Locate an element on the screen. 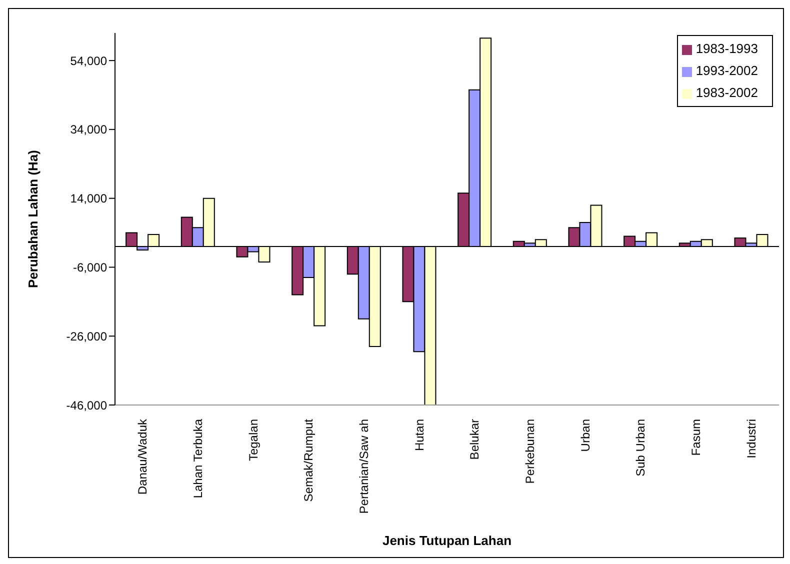 This screenshot has width=790, height=564. y-tick-label: 54,000 is located at coordinates (89, 61).